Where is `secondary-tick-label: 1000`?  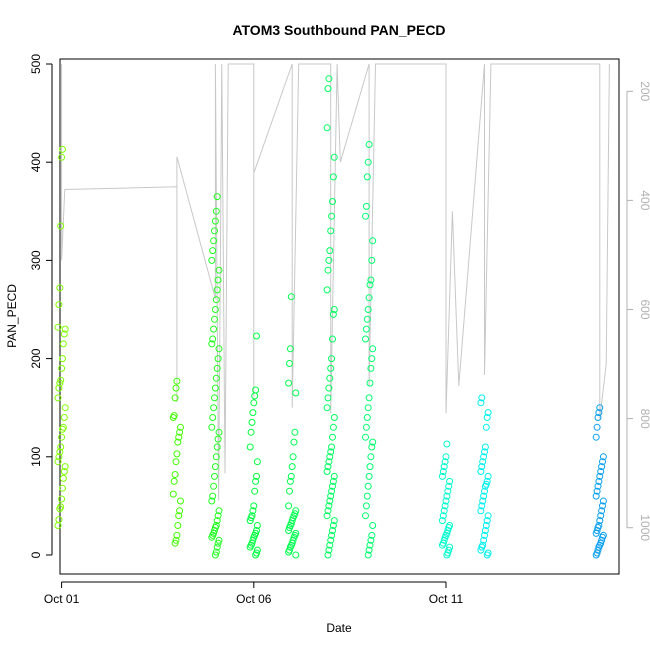 secondary-tick-label: 1000 is located at coordinates (644, 527).